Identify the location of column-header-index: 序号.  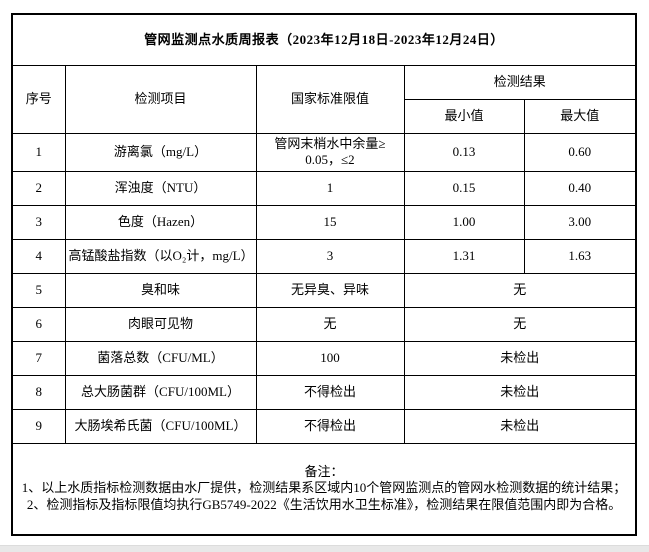
(38, 99).